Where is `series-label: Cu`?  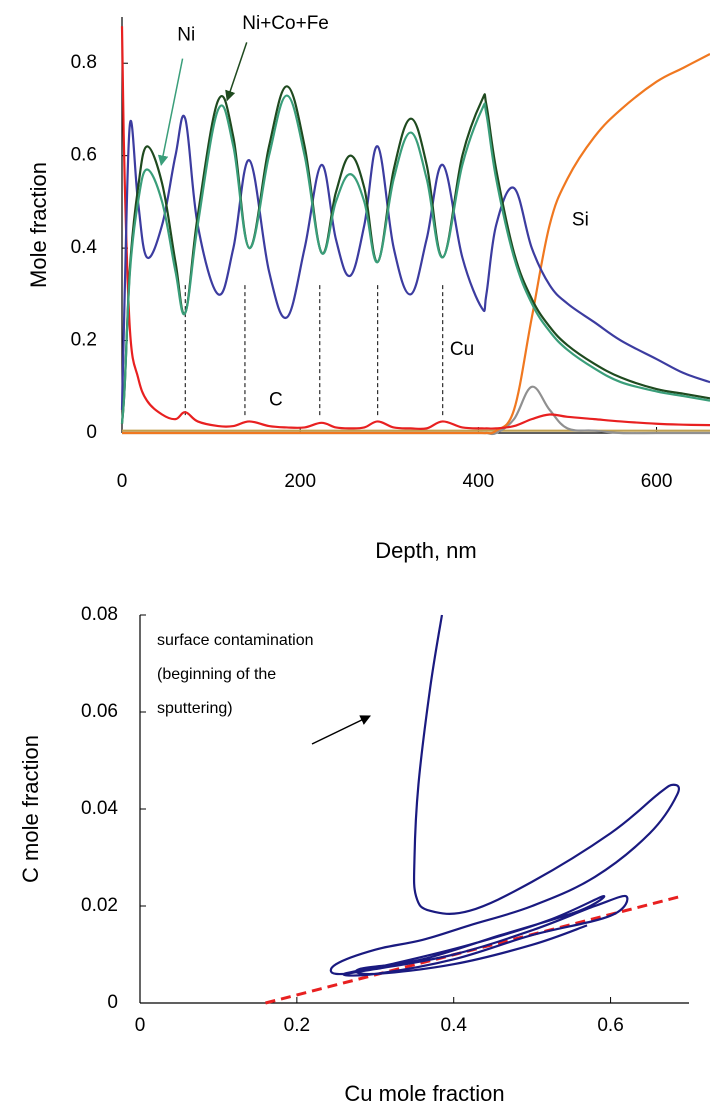 series-label: Cu is located at coordinates (462, 349).